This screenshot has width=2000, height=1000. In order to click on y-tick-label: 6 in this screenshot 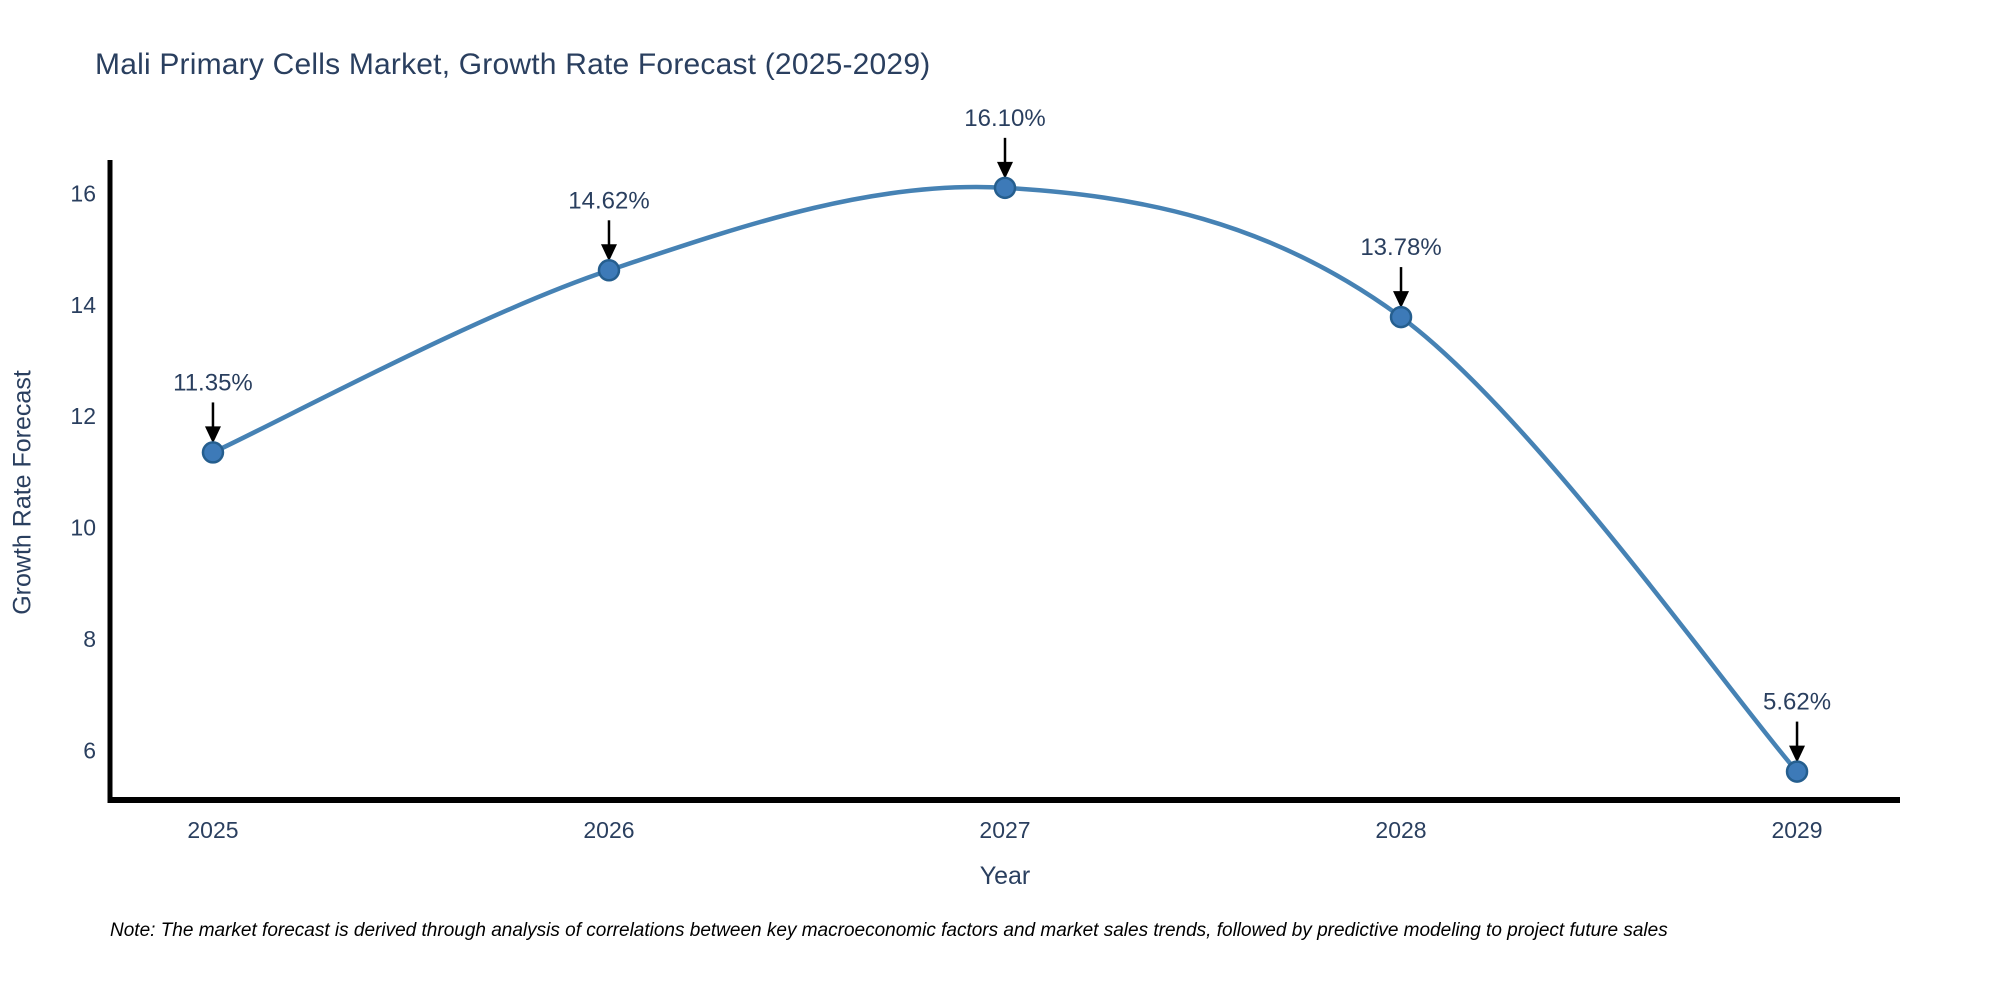, I will do `click(89, 750)`.